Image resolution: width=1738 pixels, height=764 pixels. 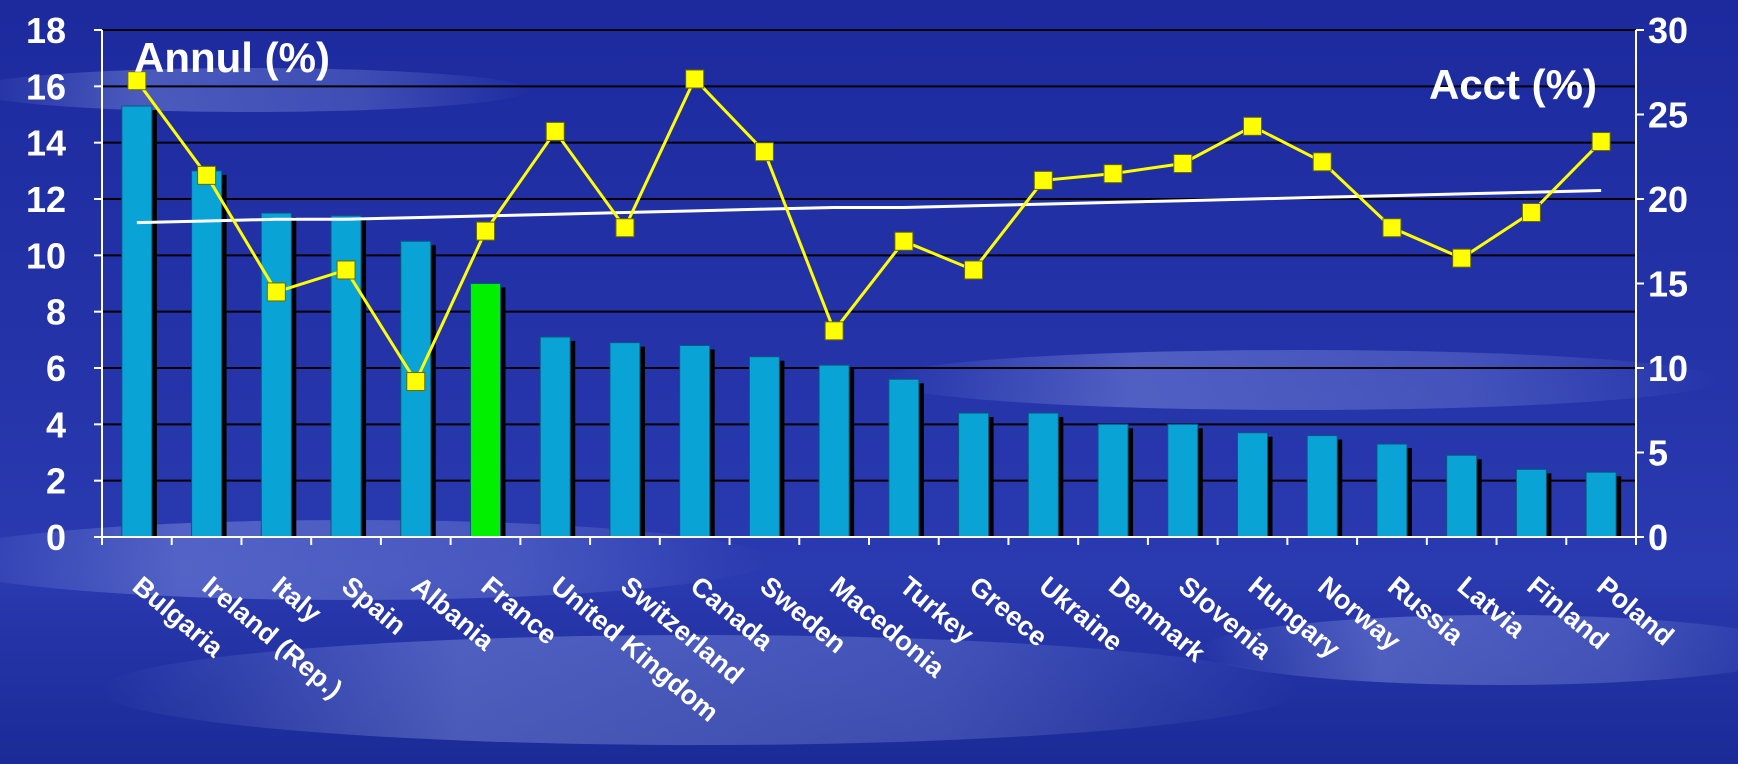 I want to click on right-tick-label: 25, so click(x=1668, y=115).